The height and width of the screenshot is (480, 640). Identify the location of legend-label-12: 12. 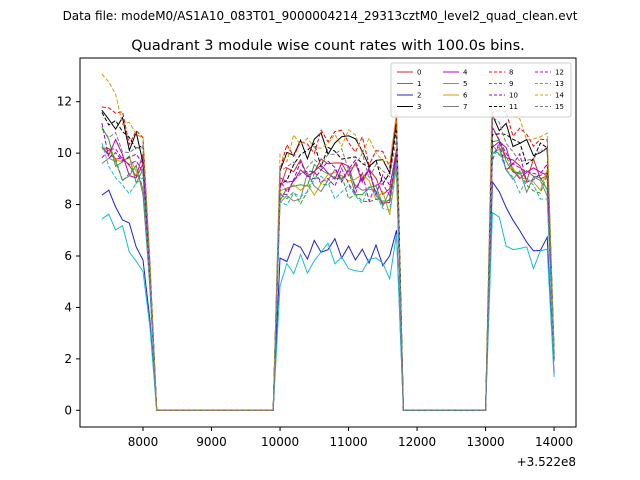
(559, 73).